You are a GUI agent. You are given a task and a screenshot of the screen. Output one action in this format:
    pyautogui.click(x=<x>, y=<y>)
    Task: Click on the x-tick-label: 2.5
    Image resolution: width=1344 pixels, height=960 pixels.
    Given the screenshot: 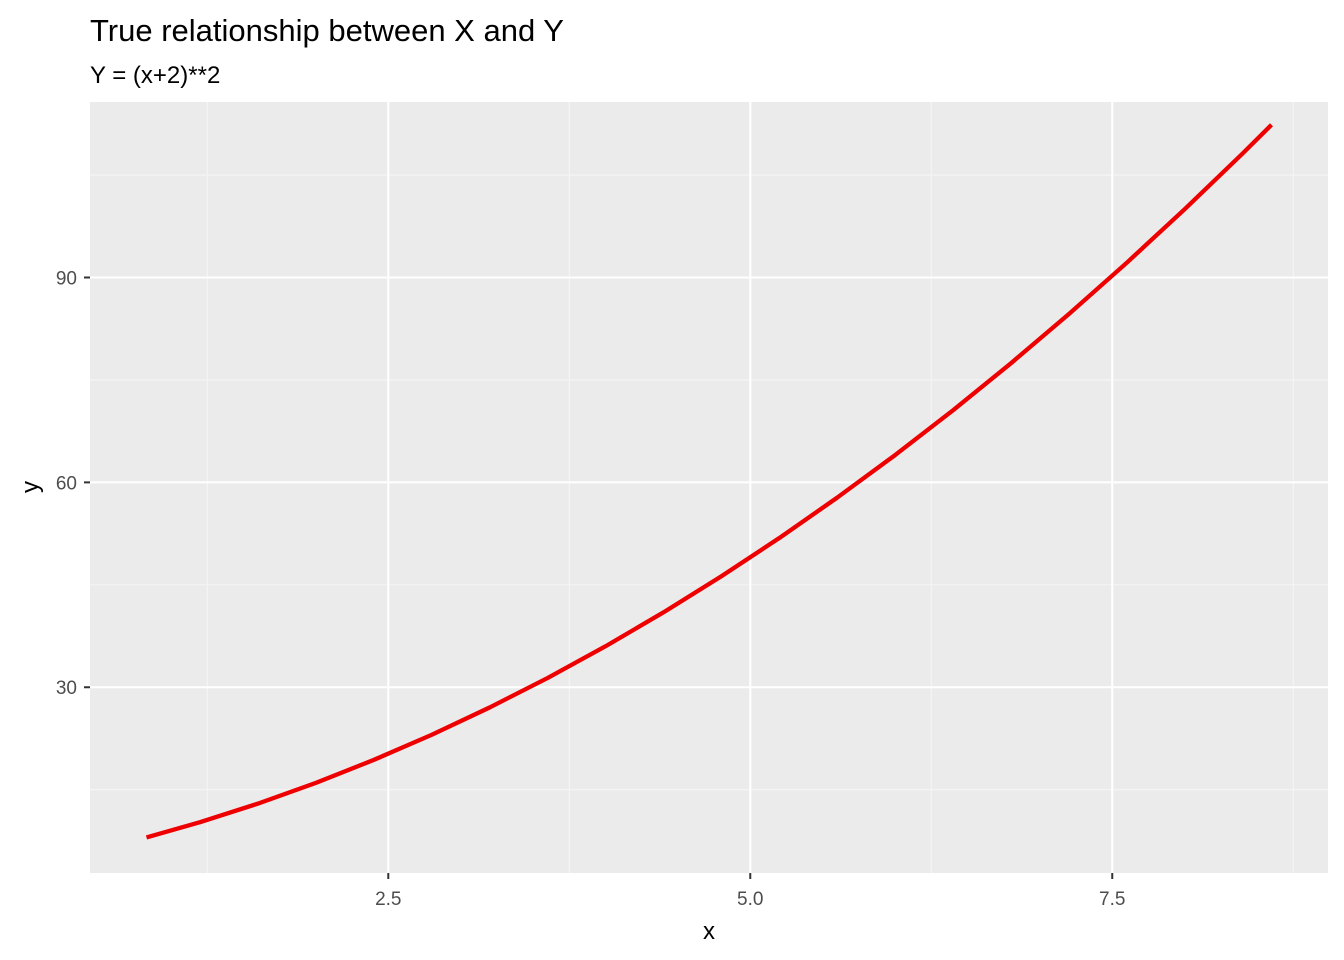 What is the action you would take?
    pyautogui.click(x=388, y=899)
    